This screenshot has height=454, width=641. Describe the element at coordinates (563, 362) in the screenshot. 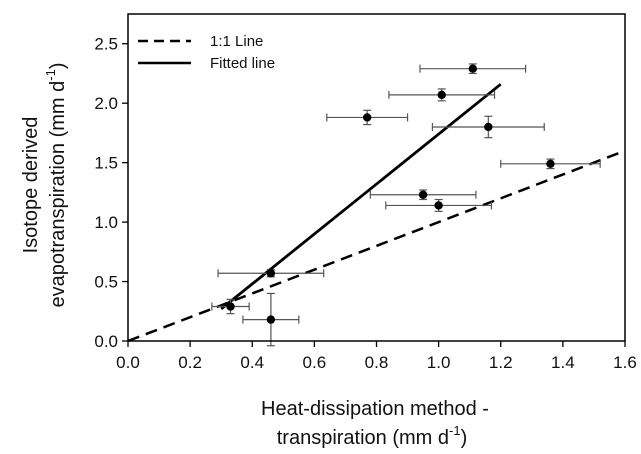

I see `x-tick-label: 1.4` at that location.